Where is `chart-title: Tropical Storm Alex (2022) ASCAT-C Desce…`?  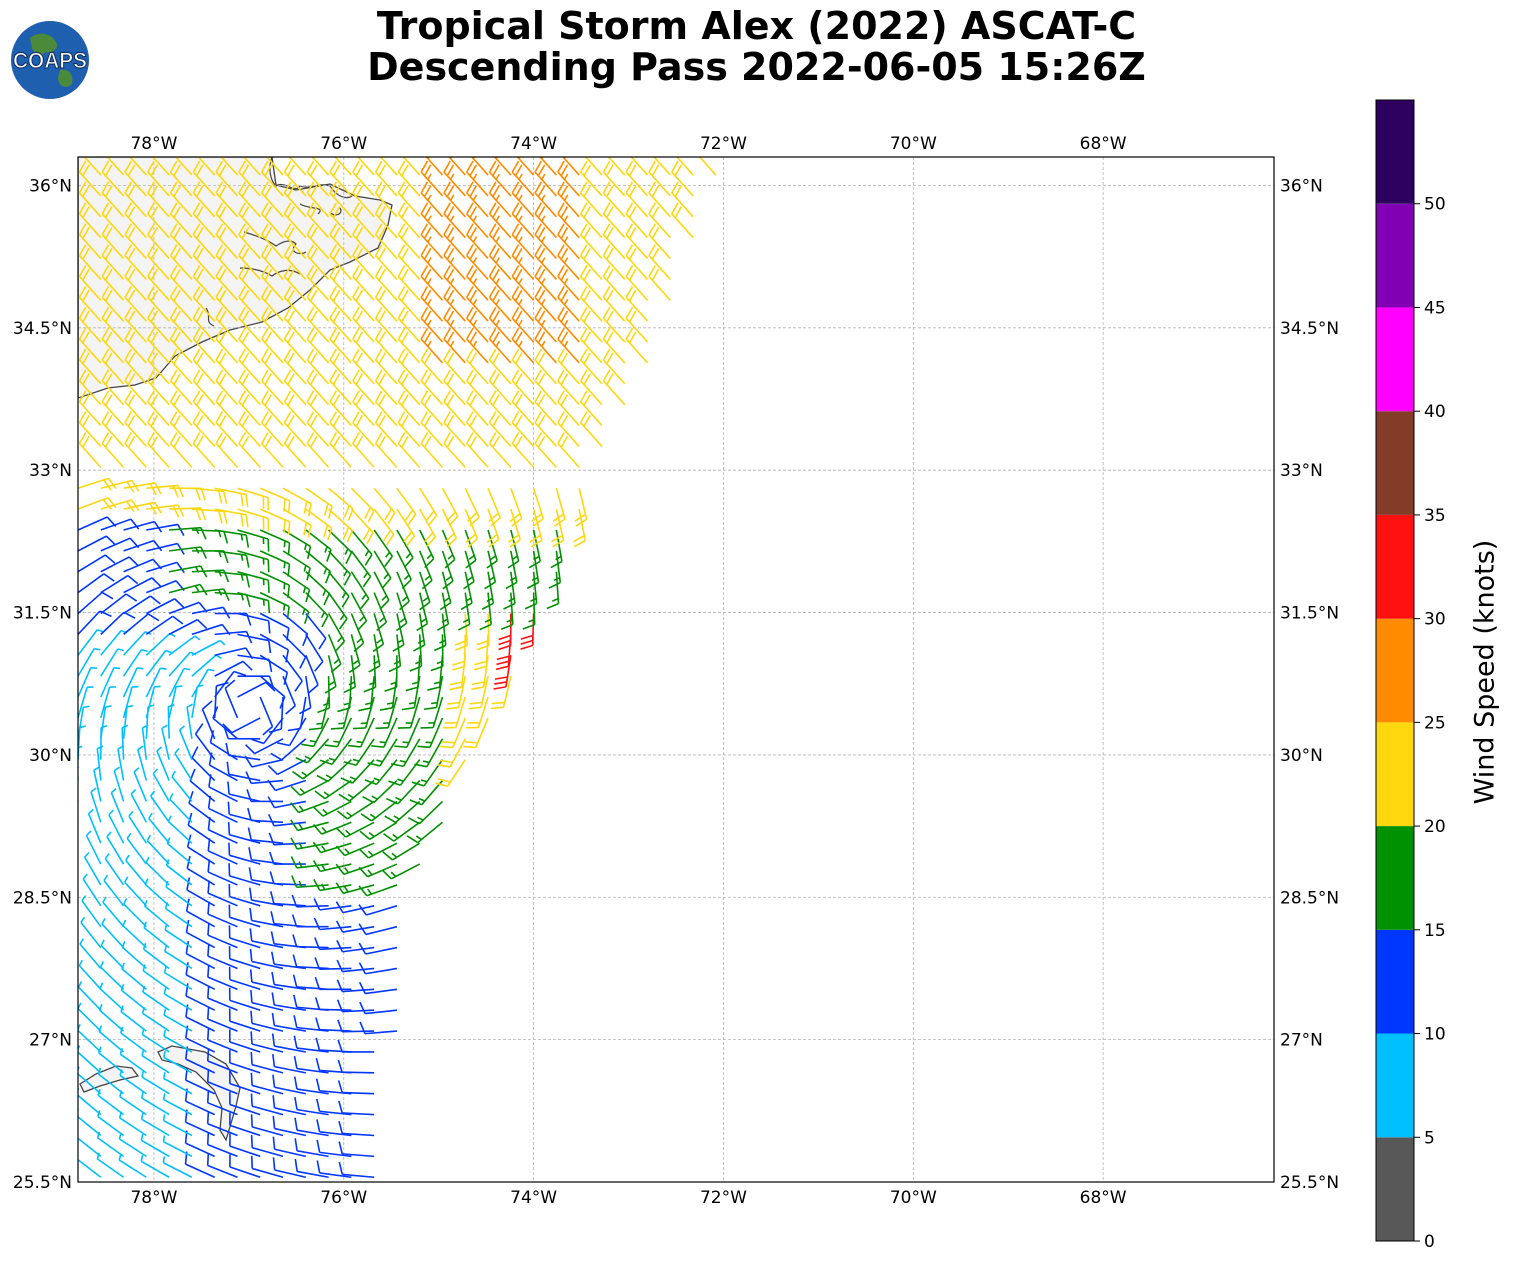 chart-title: Tropical Storm Alex (2022) ASCAT-C Desce… is located at coordinates (756, 47).